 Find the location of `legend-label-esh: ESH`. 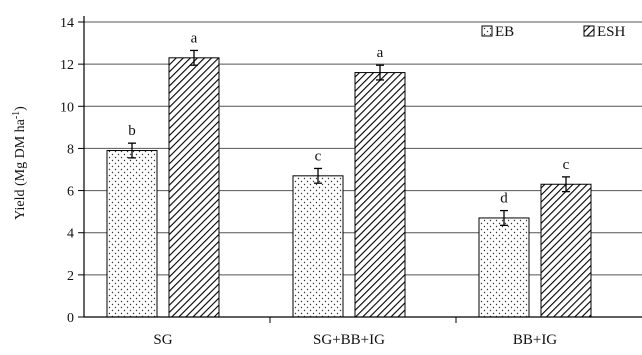

legend-label-esh: ESH is located at coordinates (611, 32).